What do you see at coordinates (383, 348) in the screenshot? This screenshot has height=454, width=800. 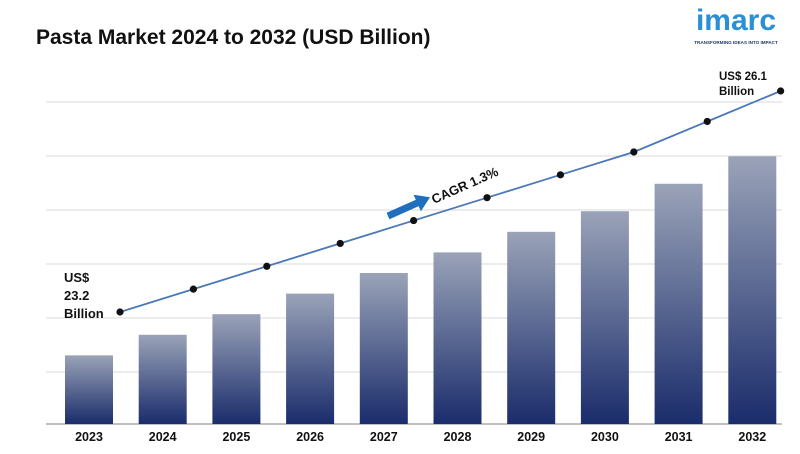 I see `bar-2027` at bounding box center [383, 348].